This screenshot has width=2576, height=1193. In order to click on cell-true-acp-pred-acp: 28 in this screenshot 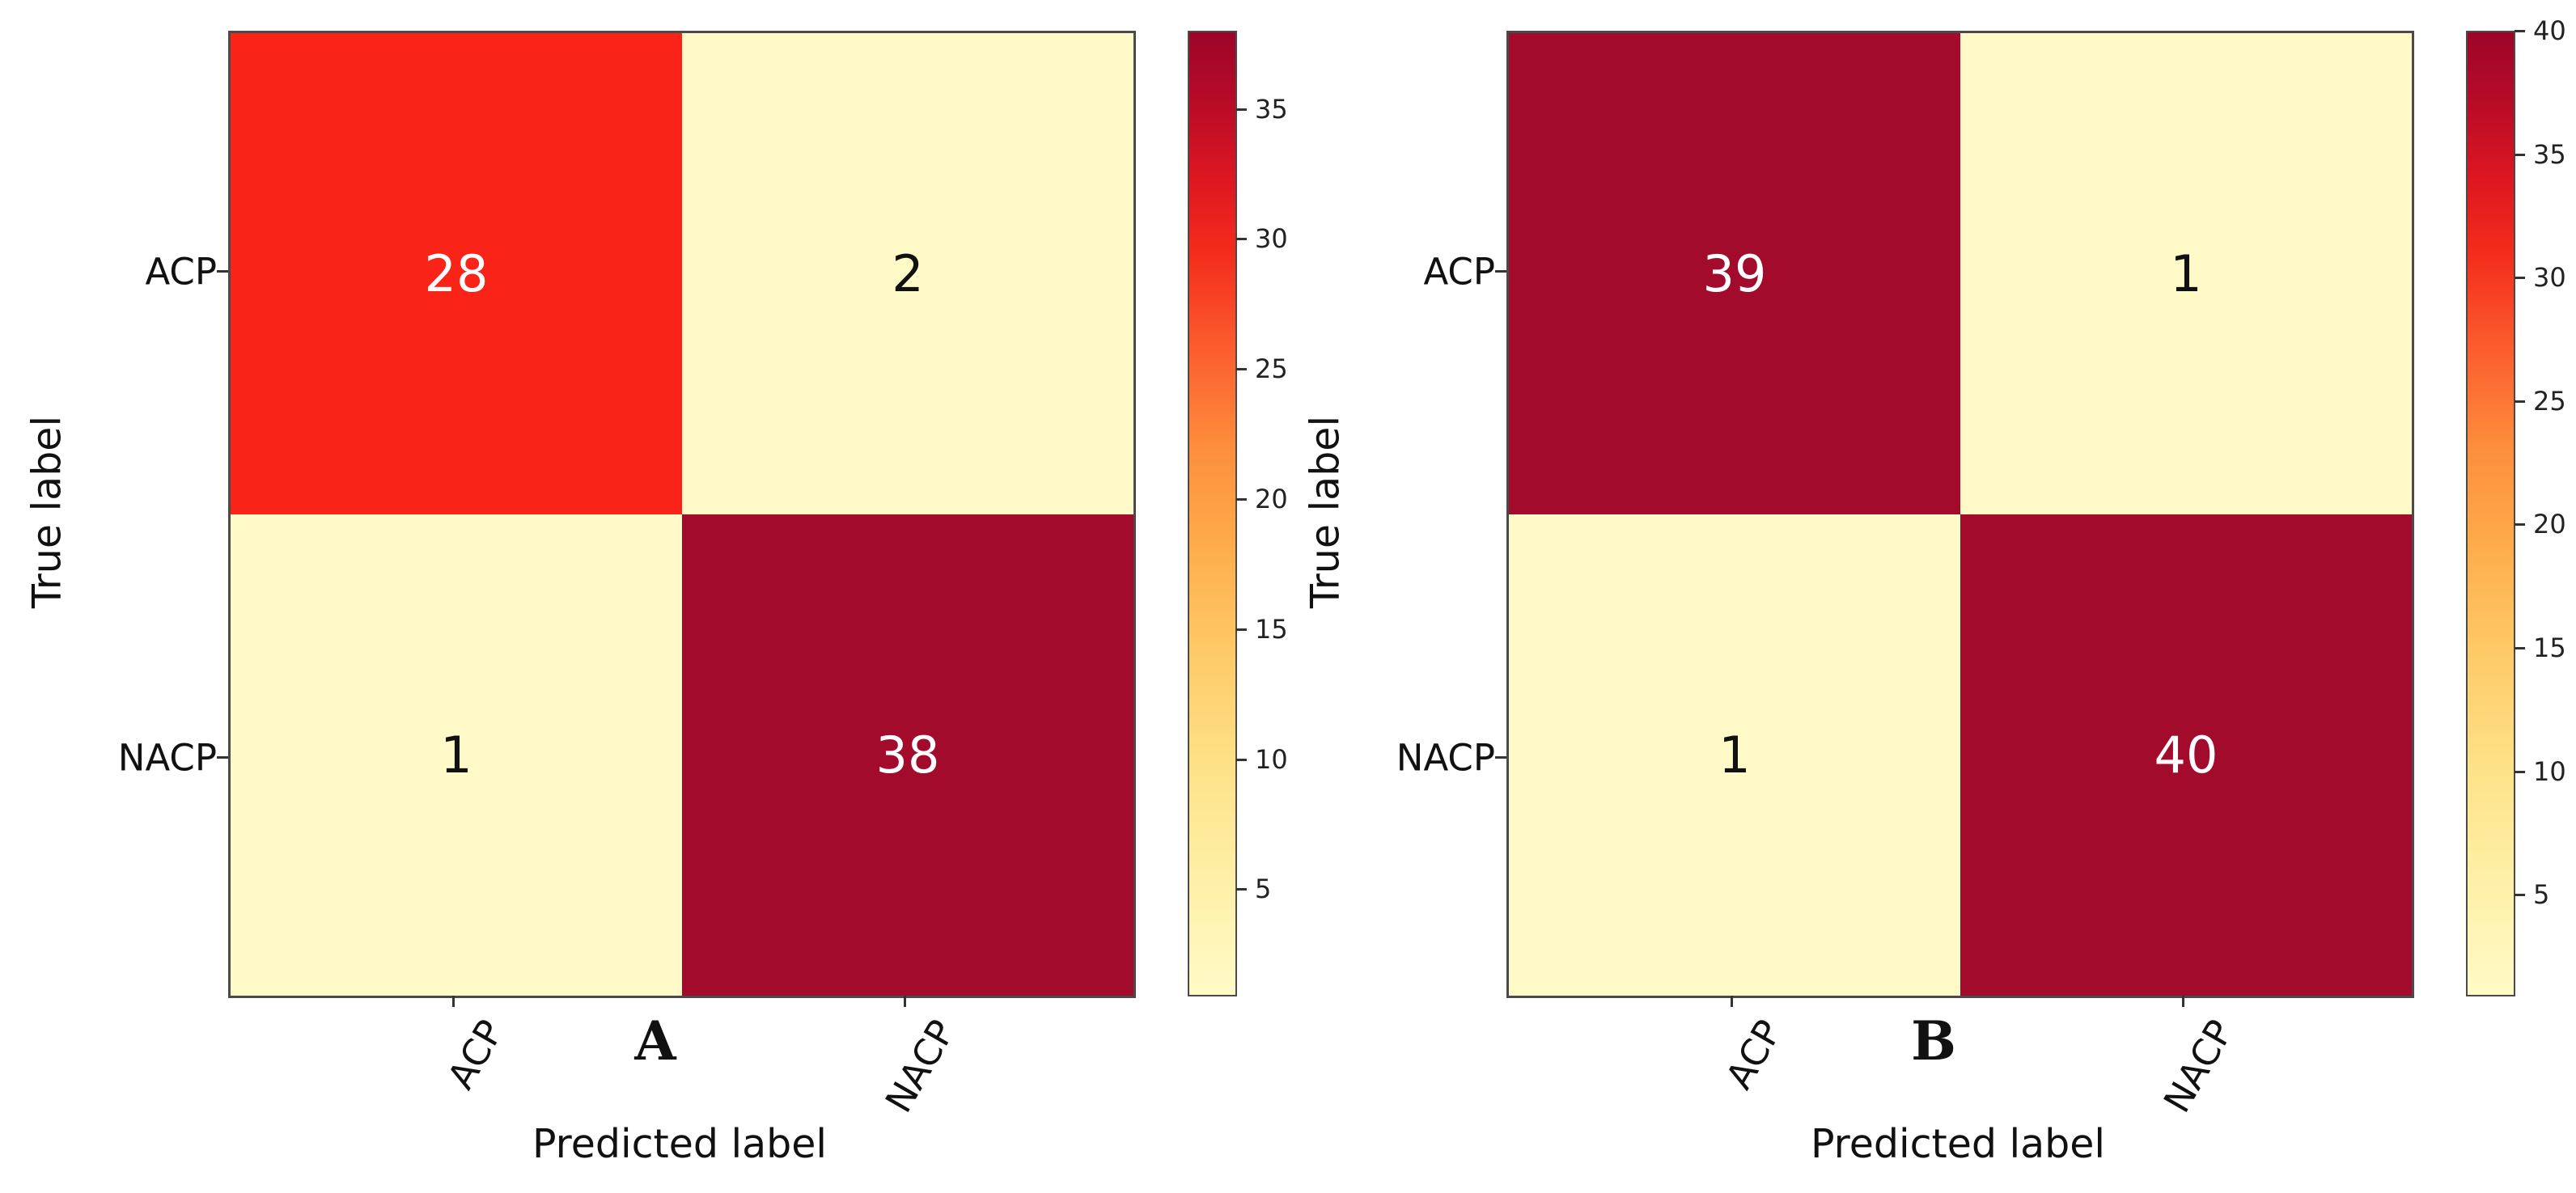, I will do `click(456, 273)`.